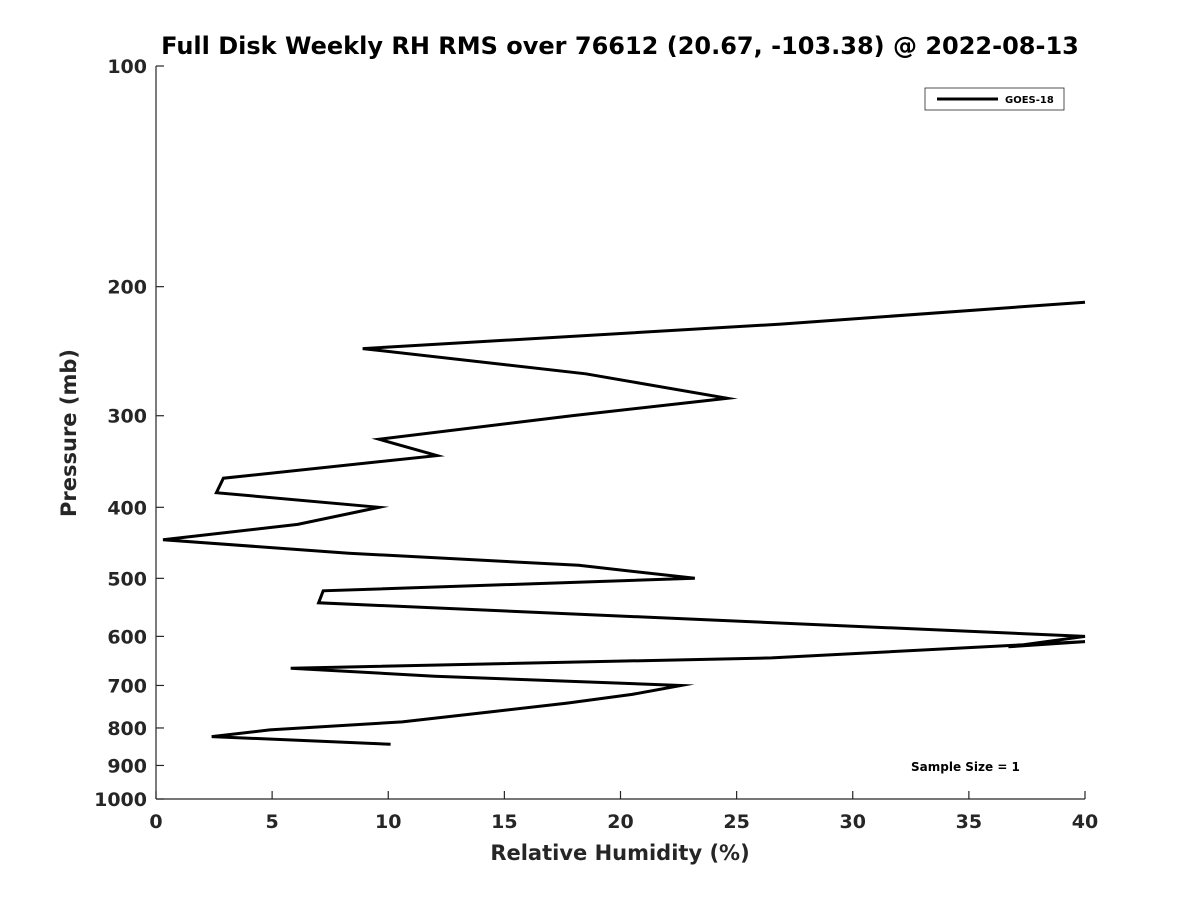 The height and width of the screenshot is (900, 1200). Describe the element at coordinates (69, 433) in the screenshot. I see `y-axis-label: Pressure (mb)` at that location.